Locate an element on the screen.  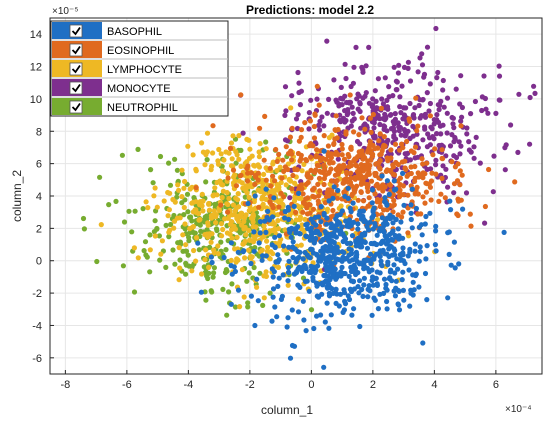
legend-item-basophil: BASOPHIL is located at coordinates (107, 30).